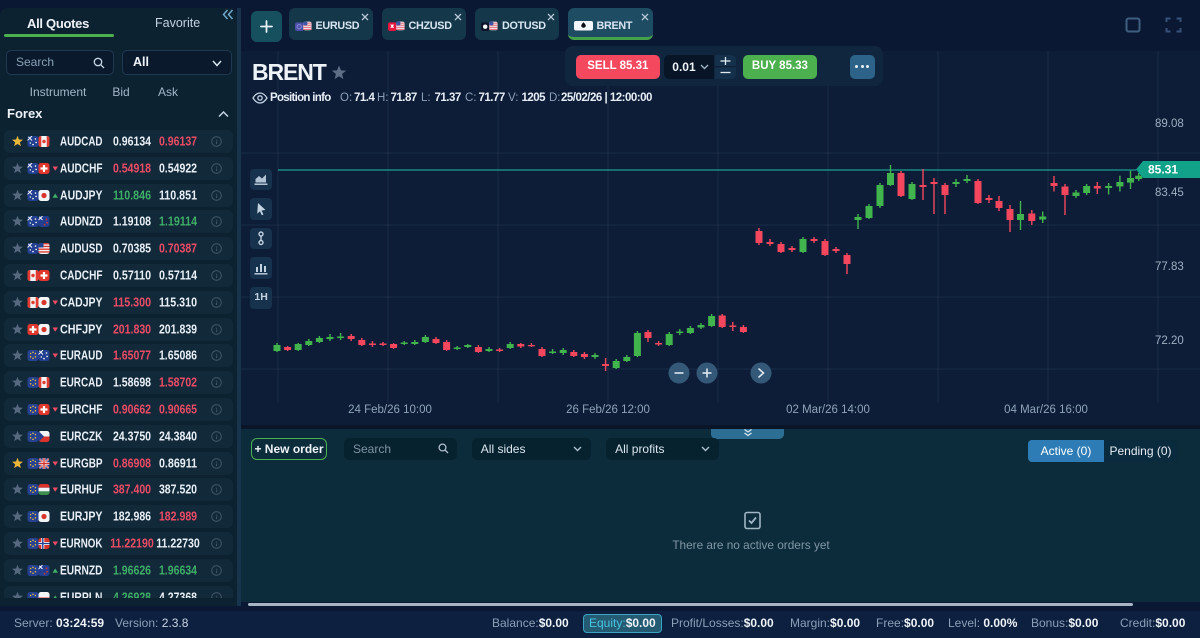 The height and width of the screenshot is (638, 1200). What do you see at coordinates (132, 302) in the screenshot?
I see `svg-text: 115.300` at bounding box center [132, 302].